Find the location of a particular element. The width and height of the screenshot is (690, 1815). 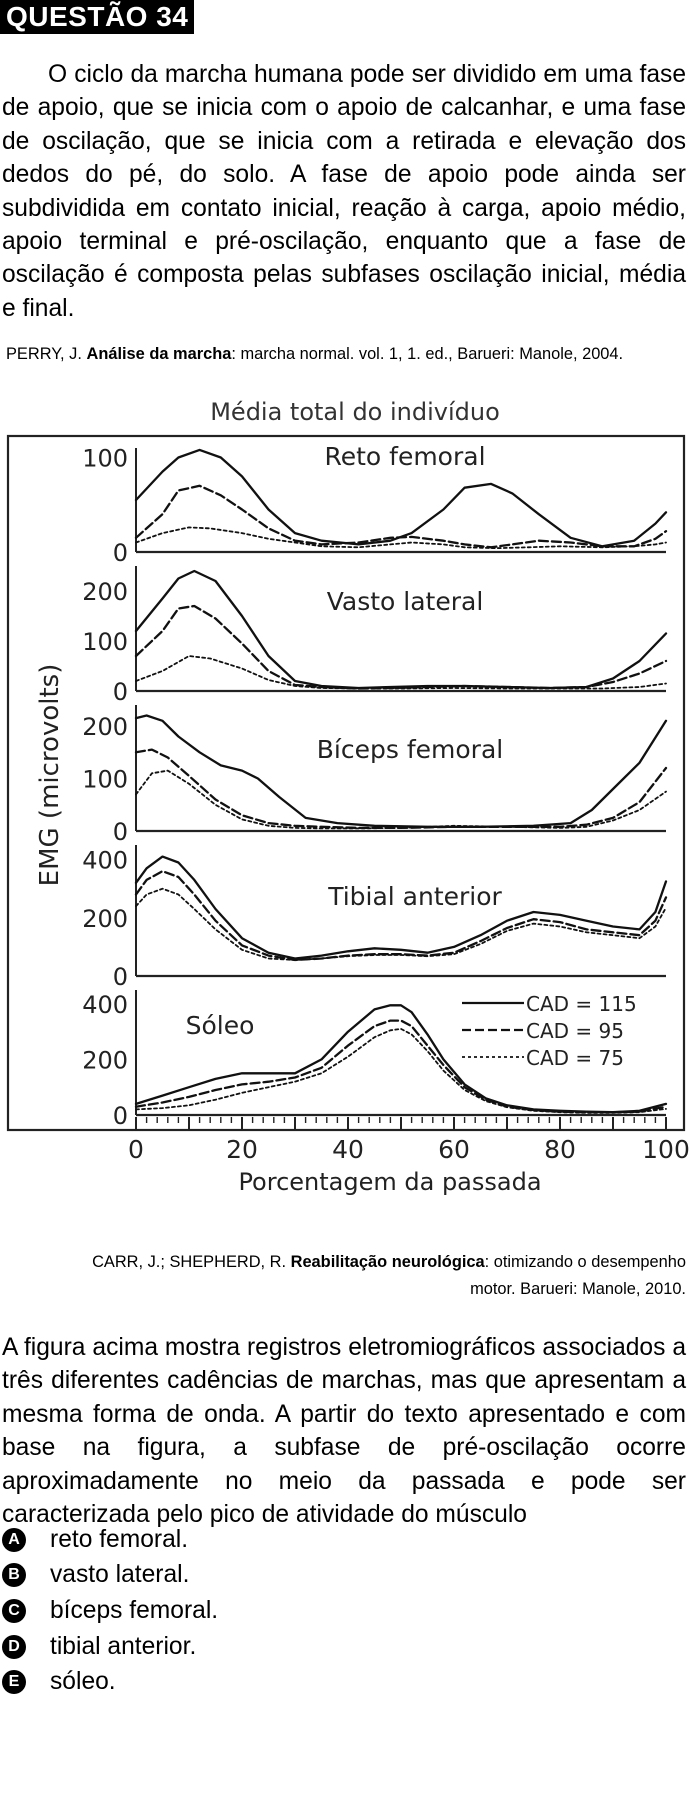

panel-label: Tibial anterior is located at coordinates (414, 896).